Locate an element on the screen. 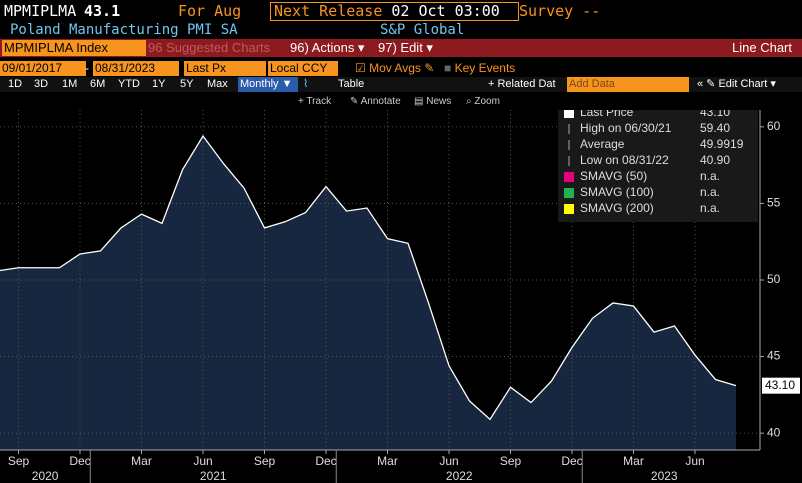 Image resolution: width=802 pixels, height=483 pixels. chart-icon: ⌇ is located at coordinates (306, 84).